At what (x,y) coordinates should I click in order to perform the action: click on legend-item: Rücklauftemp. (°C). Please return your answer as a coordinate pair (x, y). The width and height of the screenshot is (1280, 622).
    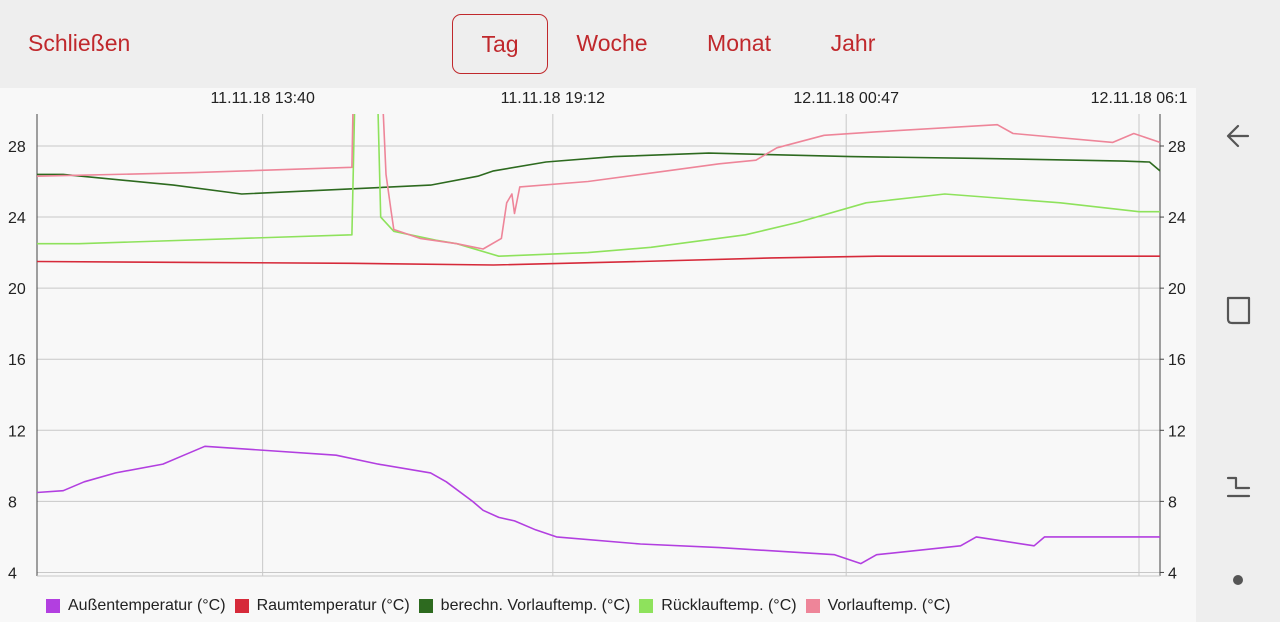
    Looking at the image, I should click on (718, 606).